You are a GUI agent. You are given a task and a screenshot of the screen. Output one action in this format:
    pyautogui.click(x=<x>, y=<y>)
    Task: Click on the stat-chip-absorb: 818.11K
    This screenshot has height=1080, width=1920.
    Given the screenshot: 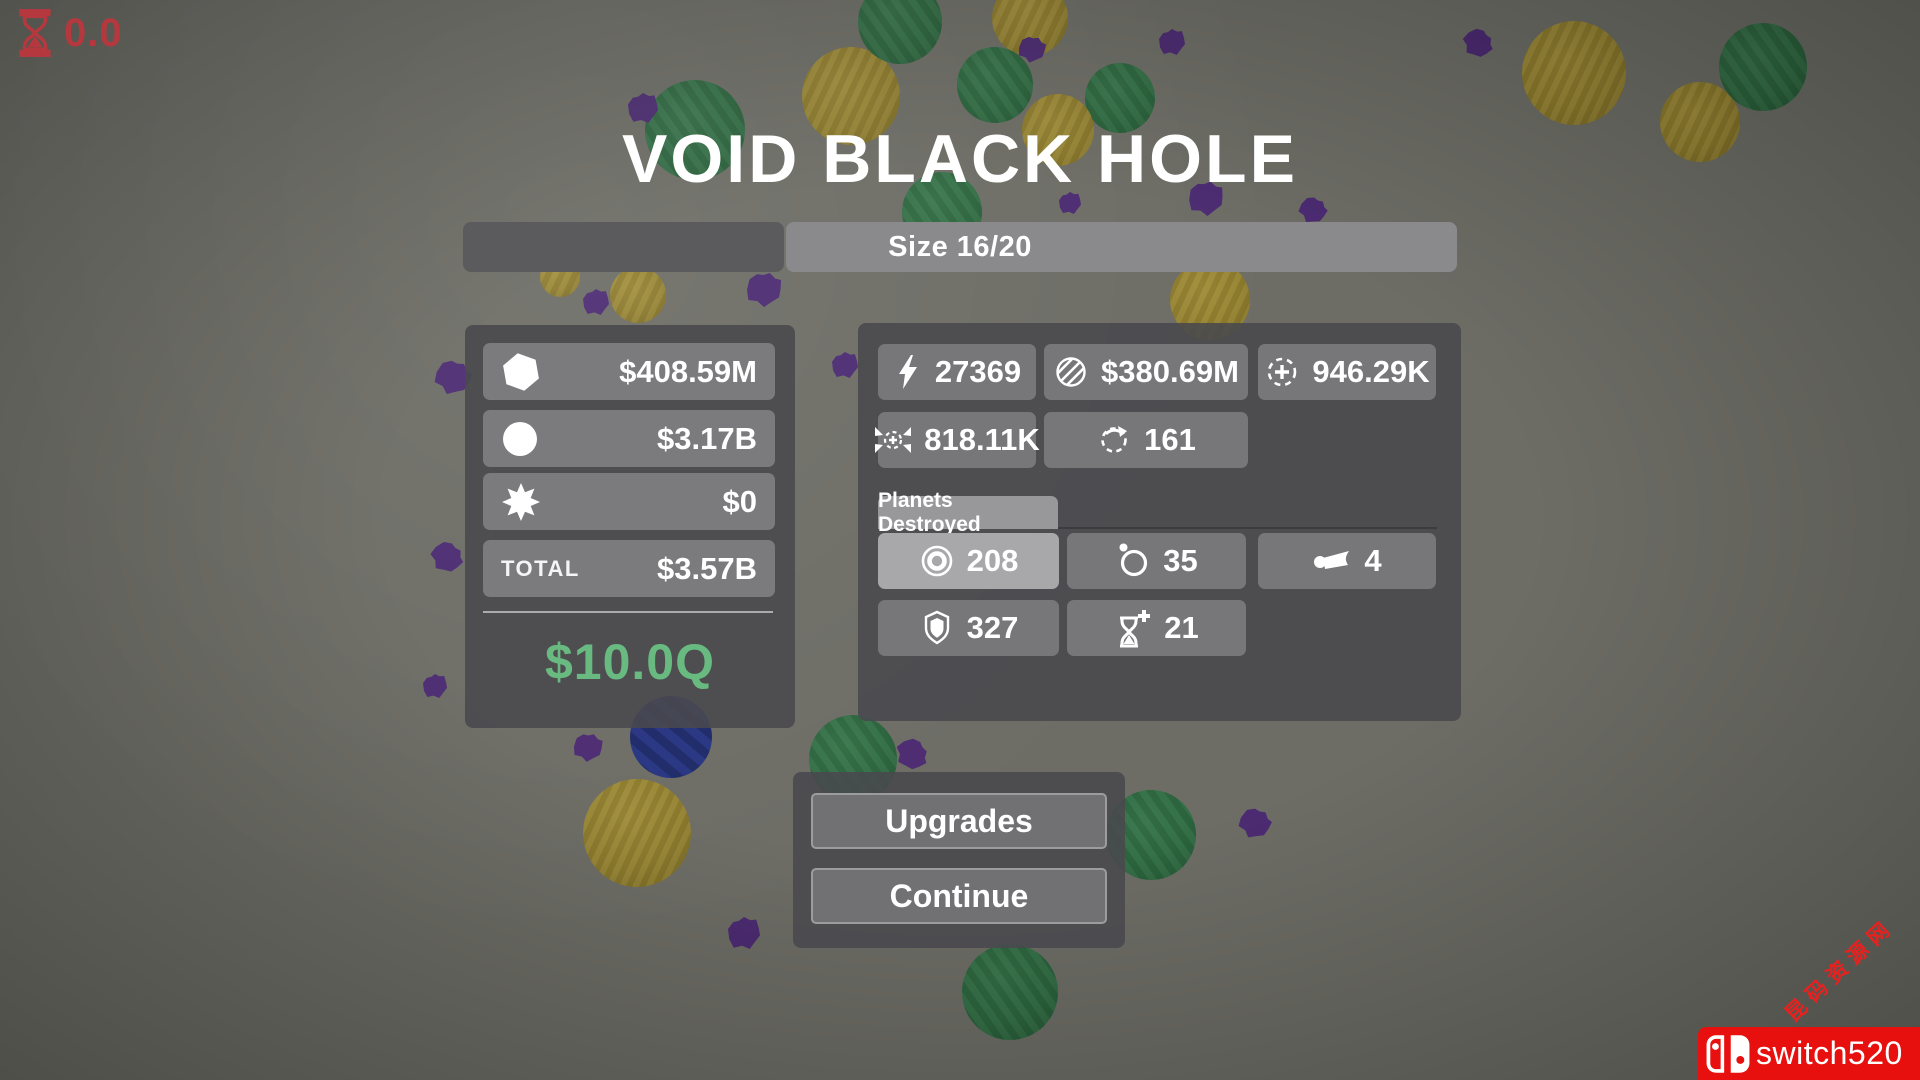 What is the action you would take?
    pyautogui.click(x=957, y=440)
    